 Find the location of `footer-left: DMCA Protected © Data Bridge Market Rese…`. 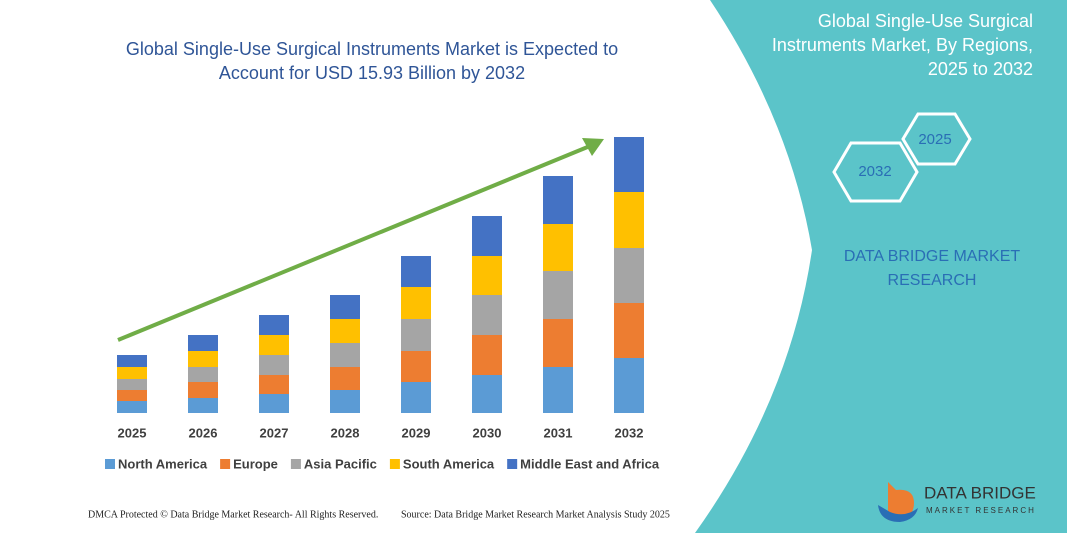

footer-left: DMCA Protected © Data Bridge Market Rese… is located at coordinates (233, 514).